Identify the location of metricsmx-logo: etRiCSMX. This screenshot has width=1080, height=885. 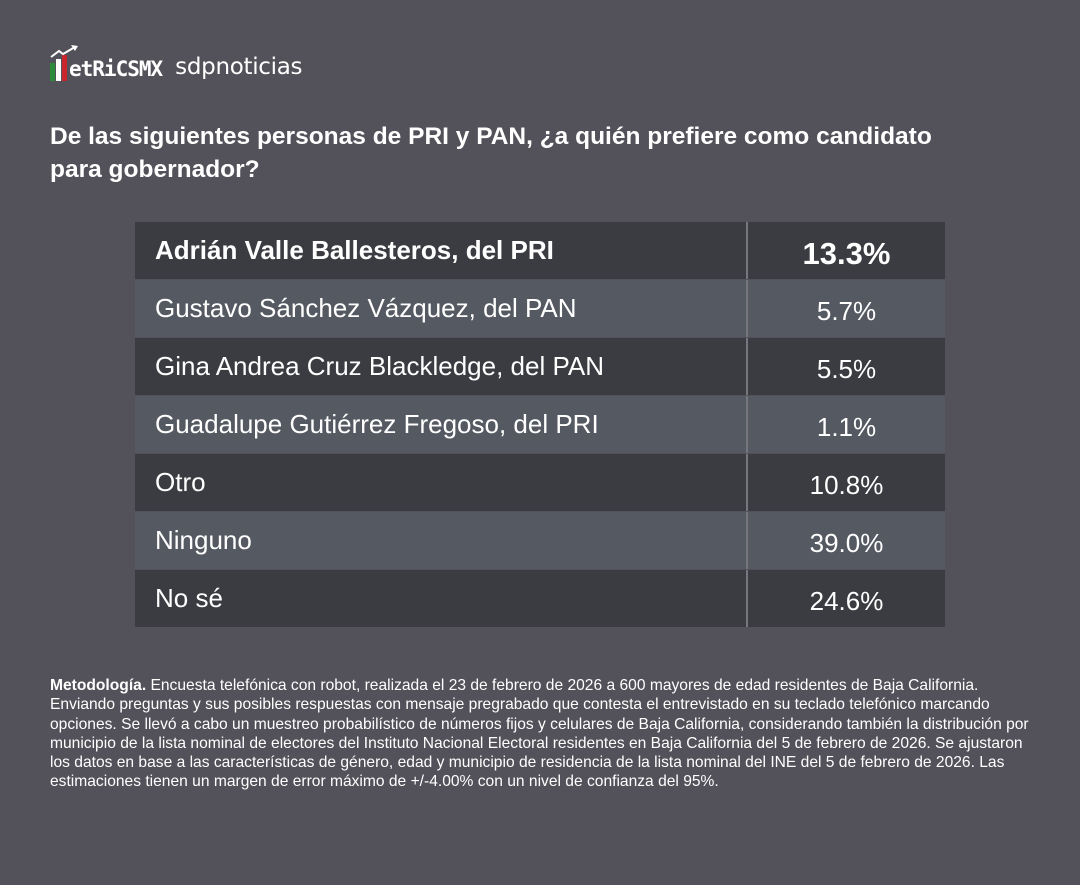
(106, 63).